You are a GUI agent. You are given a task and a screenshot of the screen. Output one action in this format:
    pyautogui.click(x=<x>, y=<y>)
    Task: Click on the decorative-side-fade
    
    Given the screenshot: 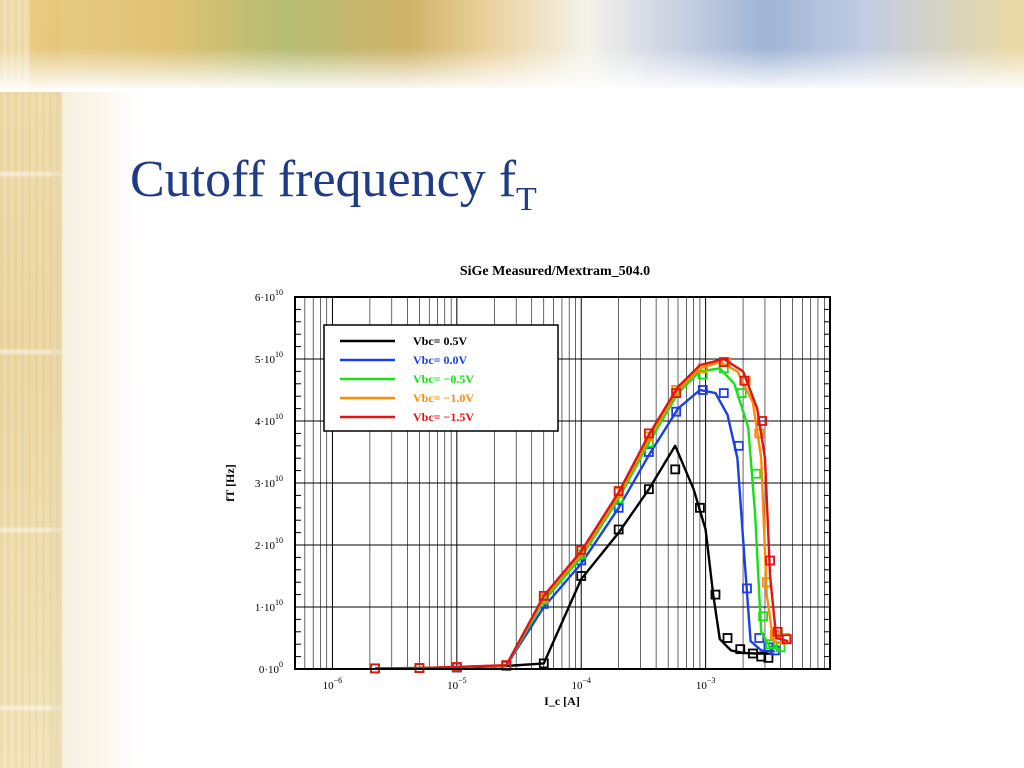 What is the action you would take?
    pyautogui.click(x=97, y=384)
    